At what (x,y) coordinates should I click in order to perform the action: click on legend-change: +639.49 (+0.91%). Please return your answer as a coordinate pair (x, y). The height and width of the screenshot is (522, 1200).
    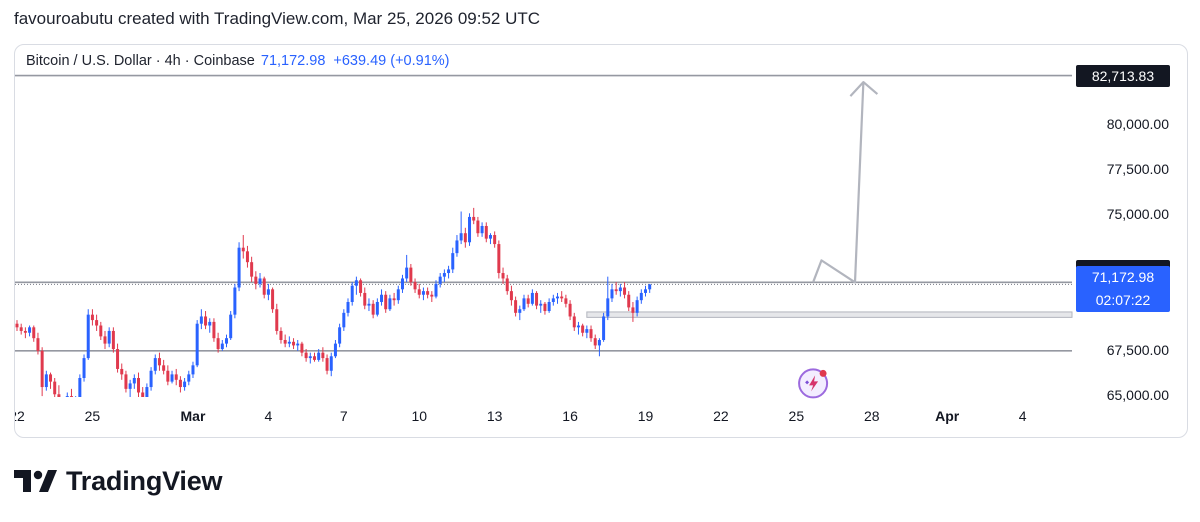
    Looking at the image, I should click on (391, 61).